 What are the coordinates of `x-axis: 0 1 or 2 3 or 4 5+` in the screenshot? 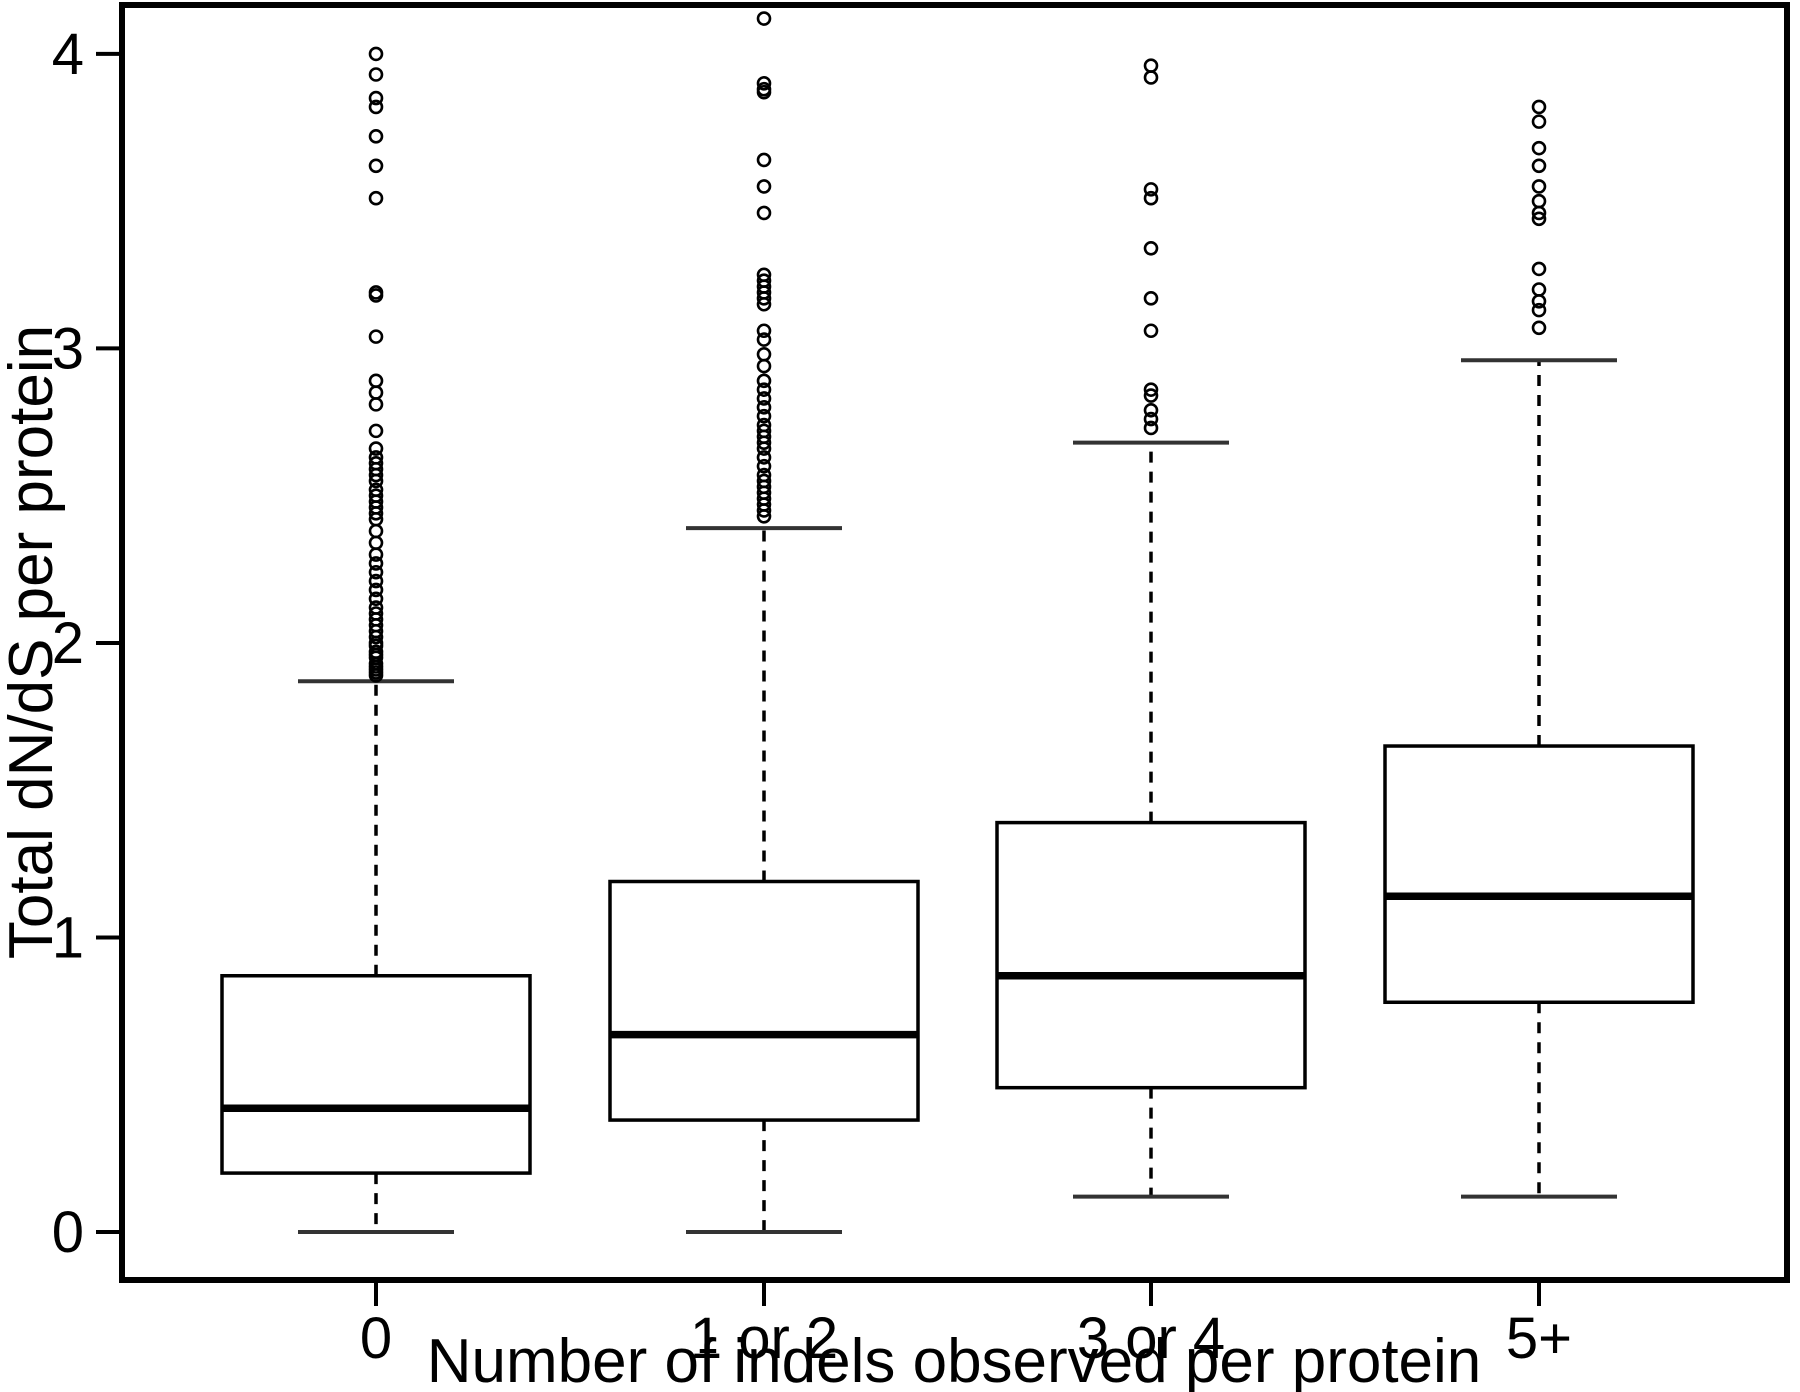 It's located at (966, 1325).